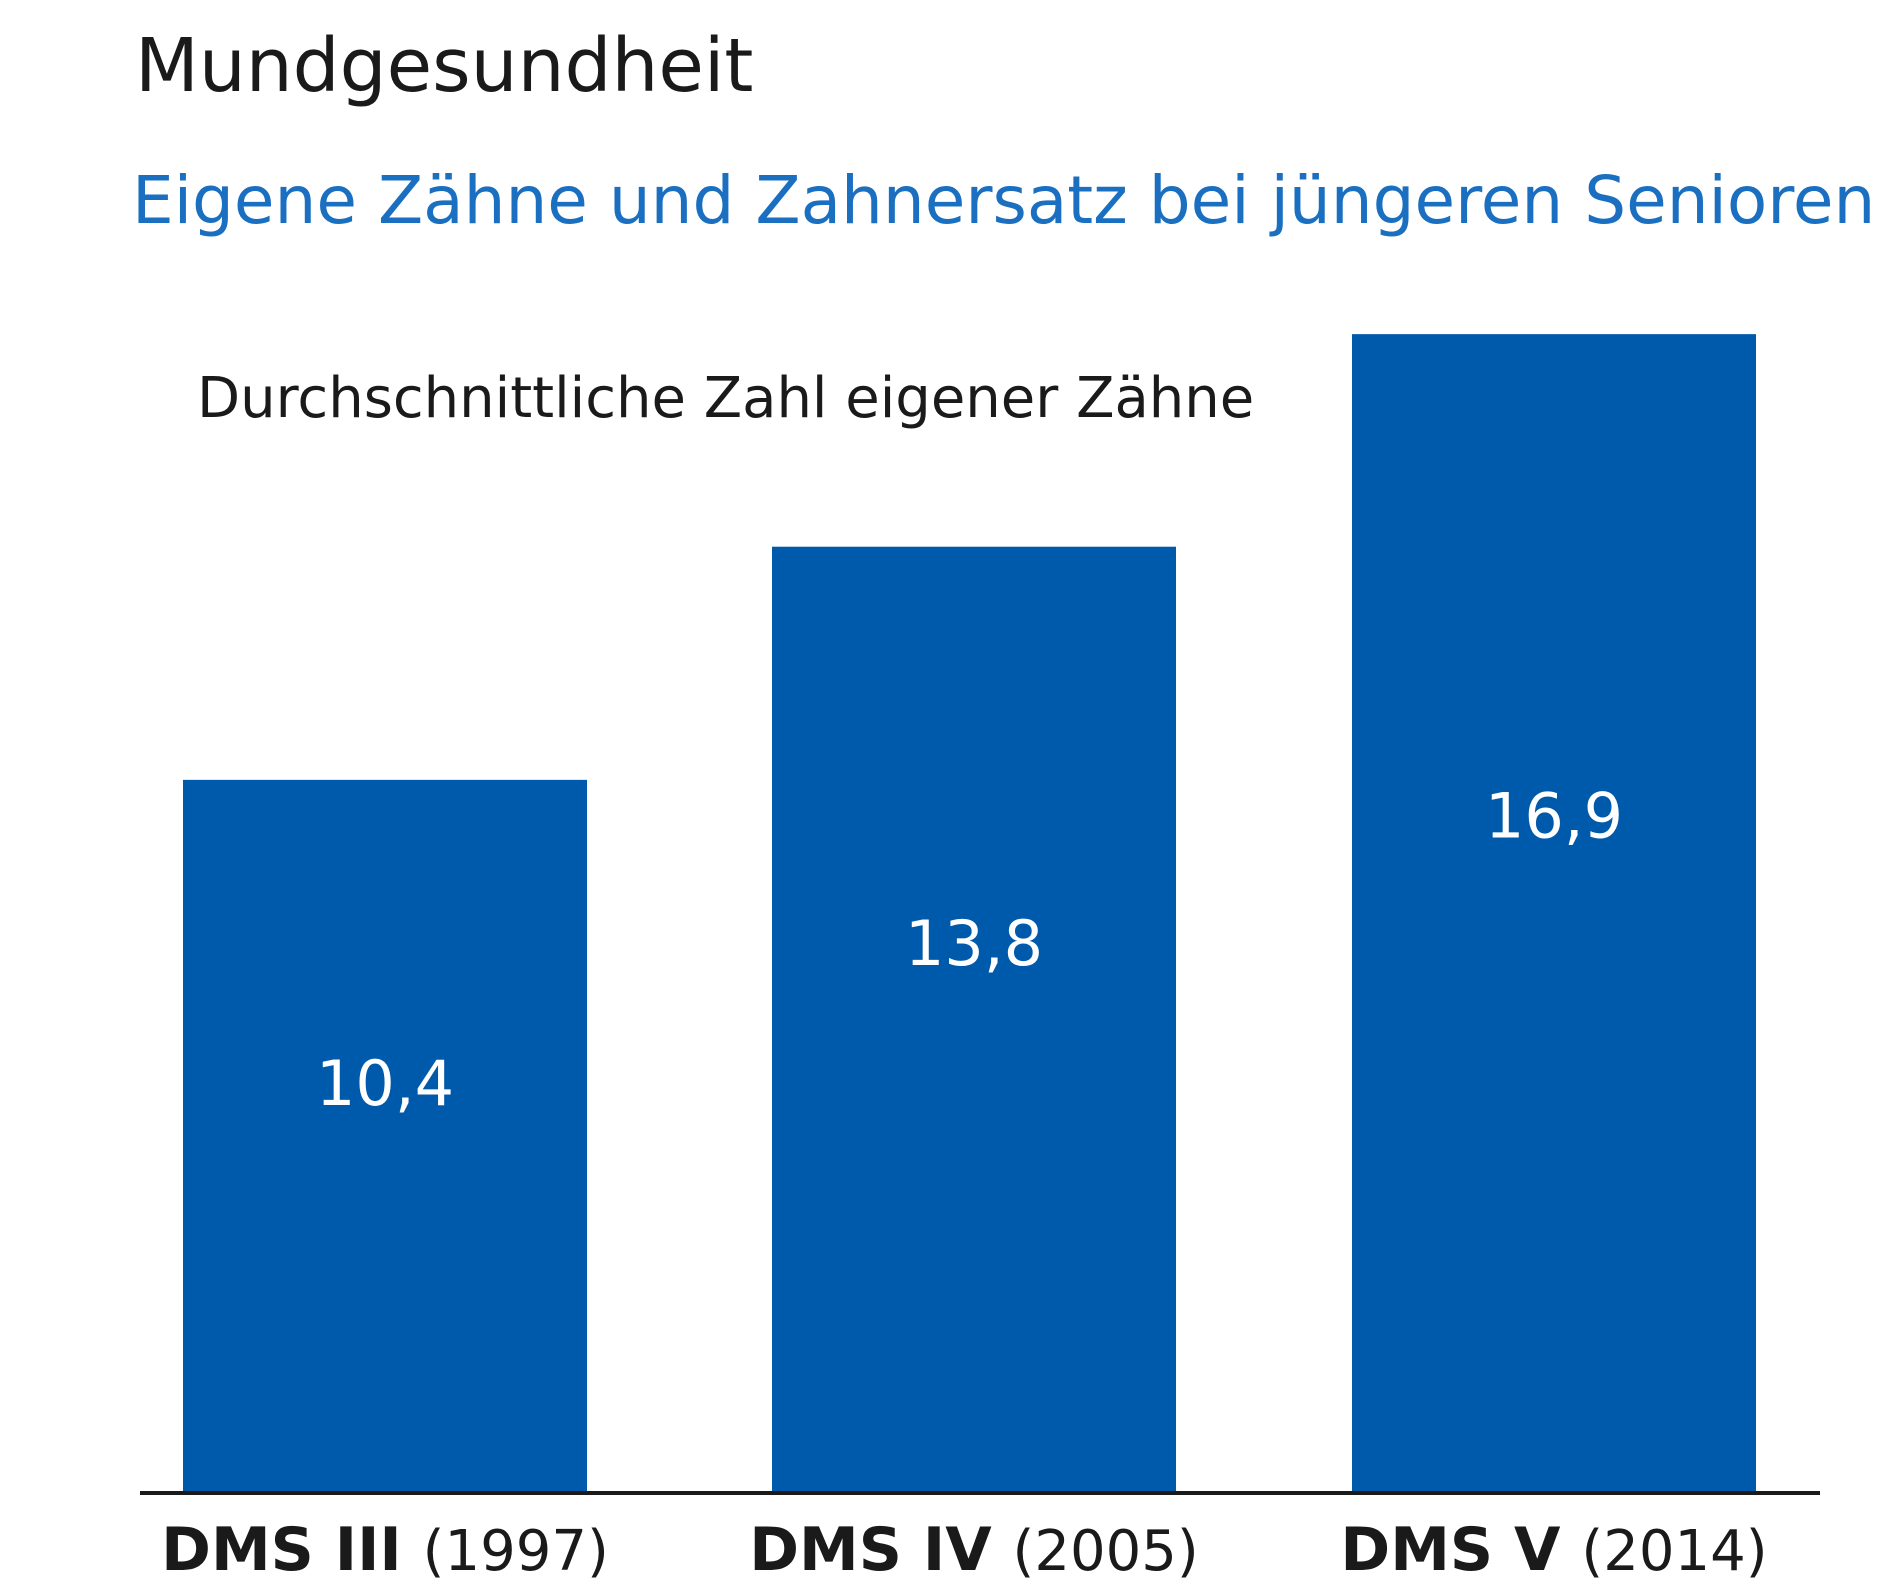  I want to click on category-label-2: DMS IV (2005), so click(973, 1550).